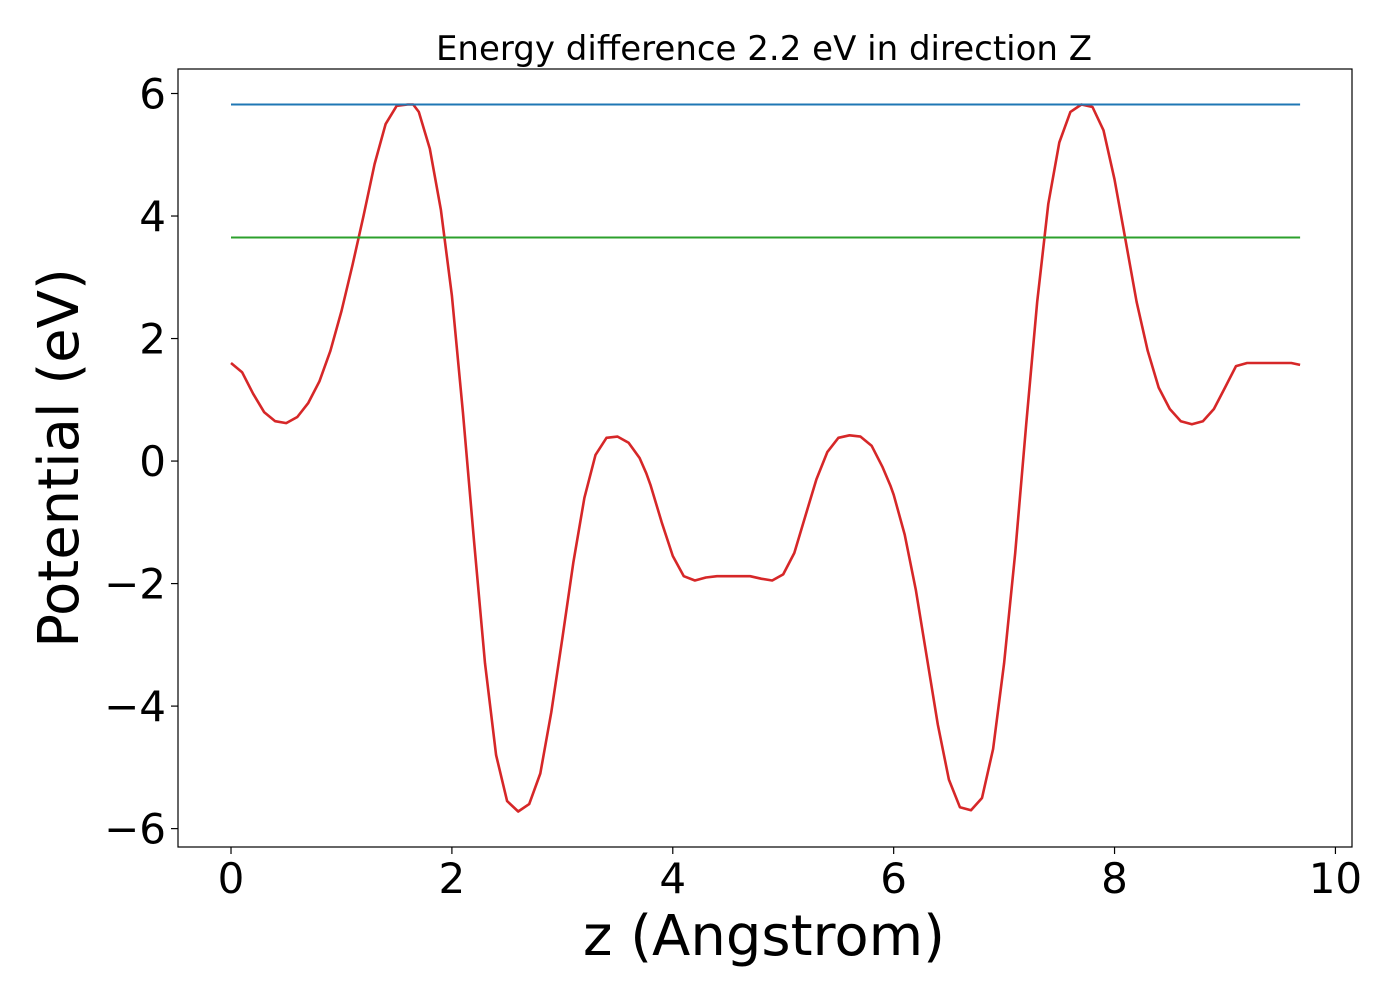 This screenshot has width=1400, height=1000. I want to click on y-tick-label: −4, so click(135, 706).